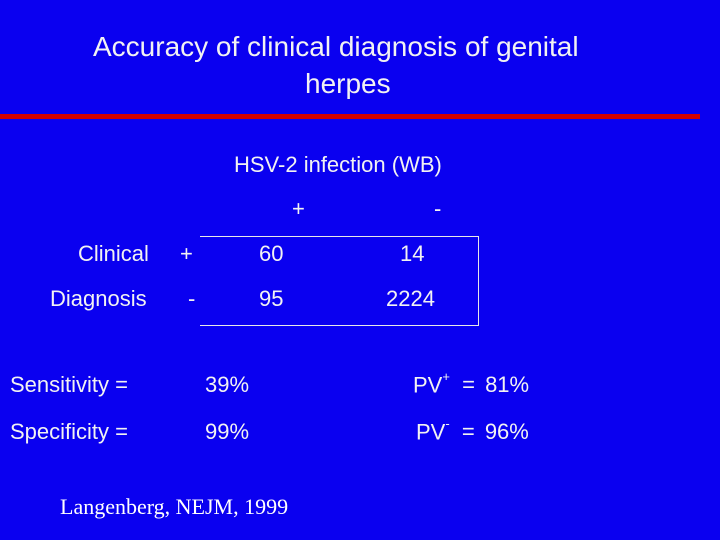  Describe the element at coordinates (271, 253) in the screenshot. I see `table-cell: 60` at that location.